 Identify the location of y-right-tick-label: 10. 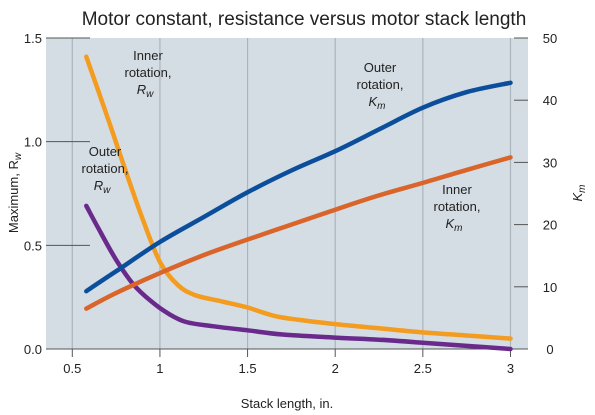
(550, 287).